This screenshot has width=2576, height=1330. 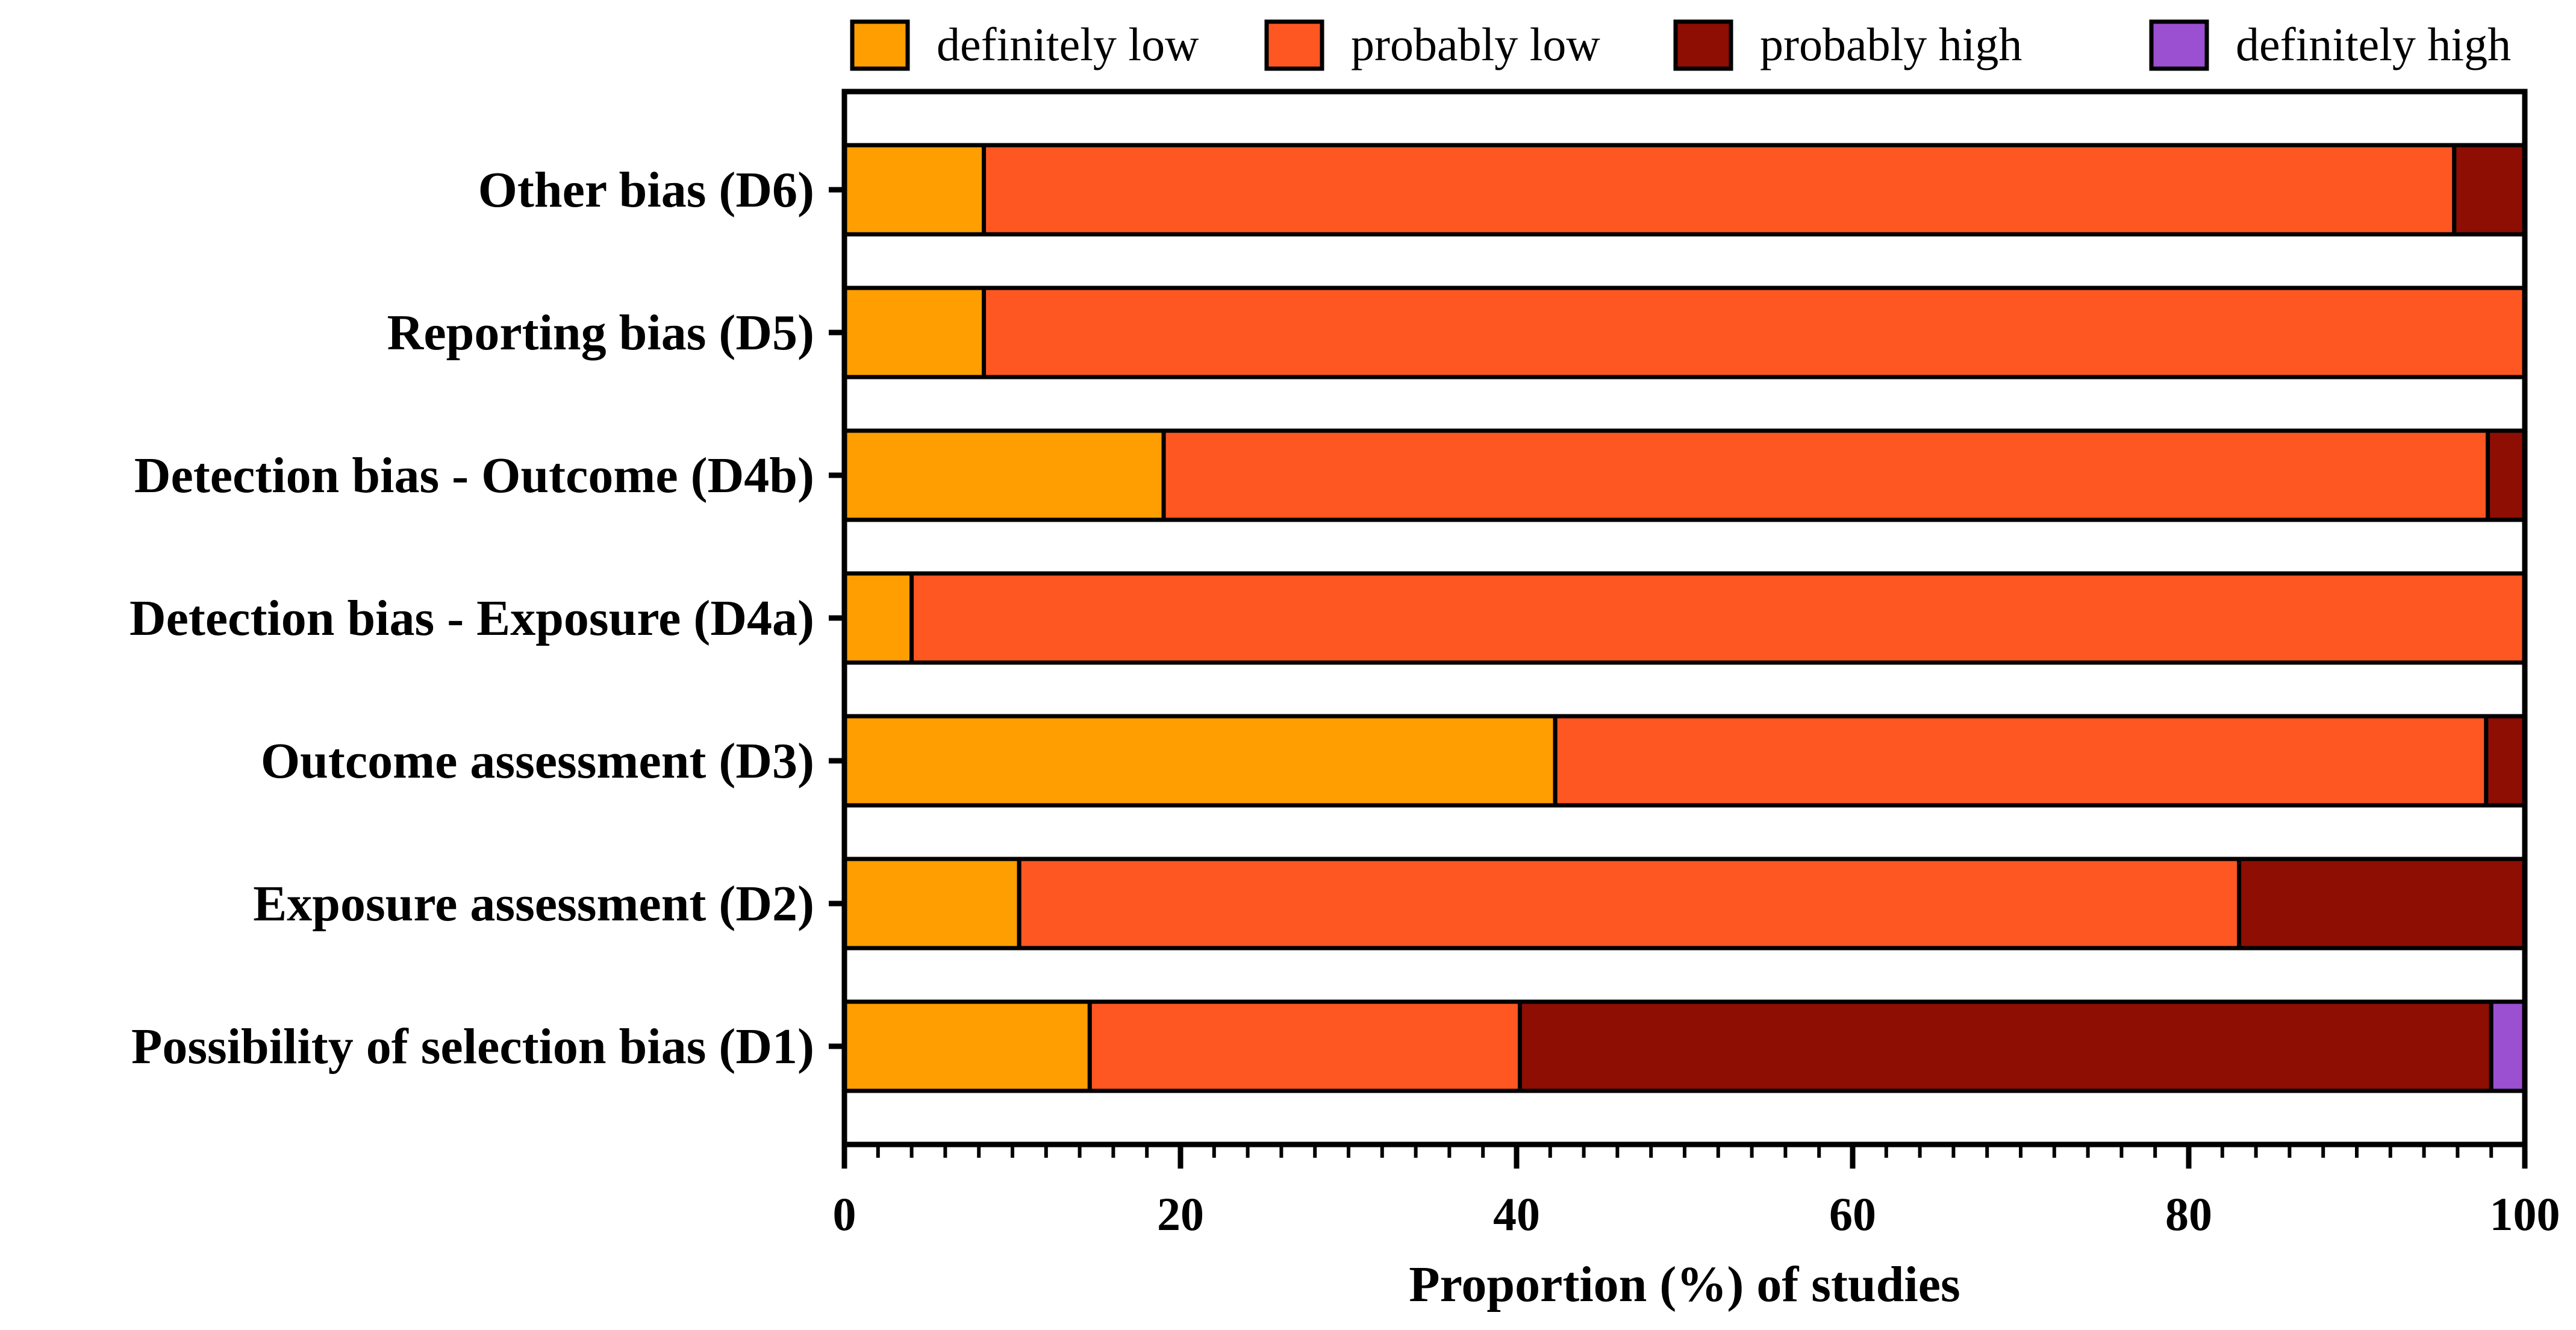 I want to click on bar-other-bias-d6-probably-low, so click(x=1719, y=190).